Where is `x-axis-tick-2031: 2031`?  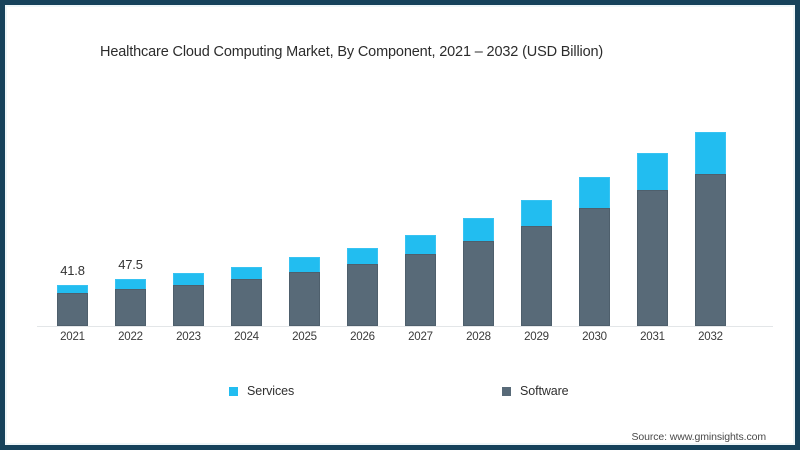 x-axis-tick-2031: 2031 is located at coordinates (652, 337).